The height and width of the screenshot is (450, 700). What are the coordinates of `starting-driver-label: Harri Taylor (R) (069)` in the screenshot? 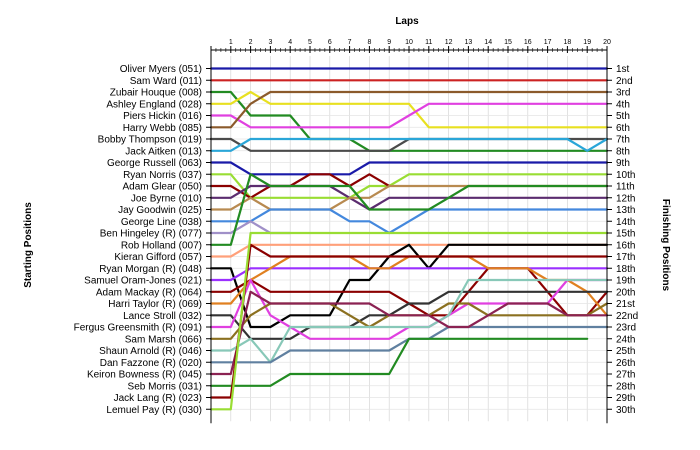 It's located at (155, 304).